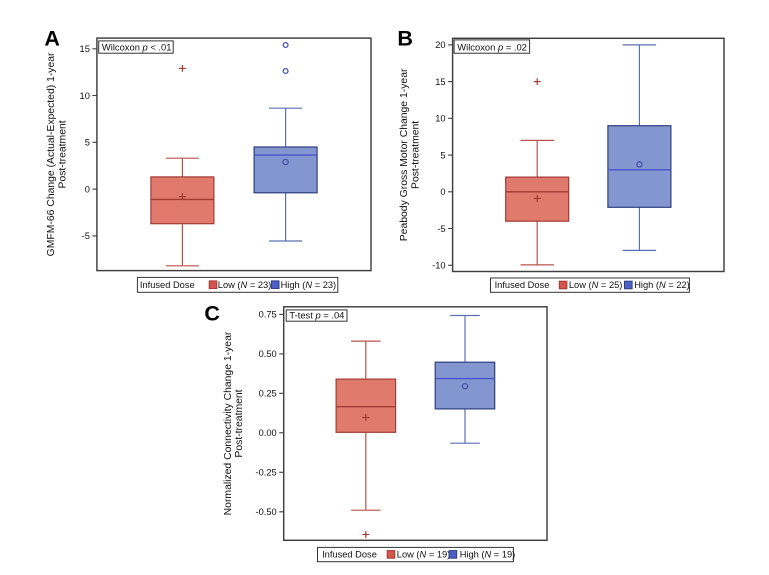 The width and height of the screenshot is (769, 575). Describe the element at coordinates (424, 555) in the screenshot. I see `svg-text: Low (N = 19)` at that location.